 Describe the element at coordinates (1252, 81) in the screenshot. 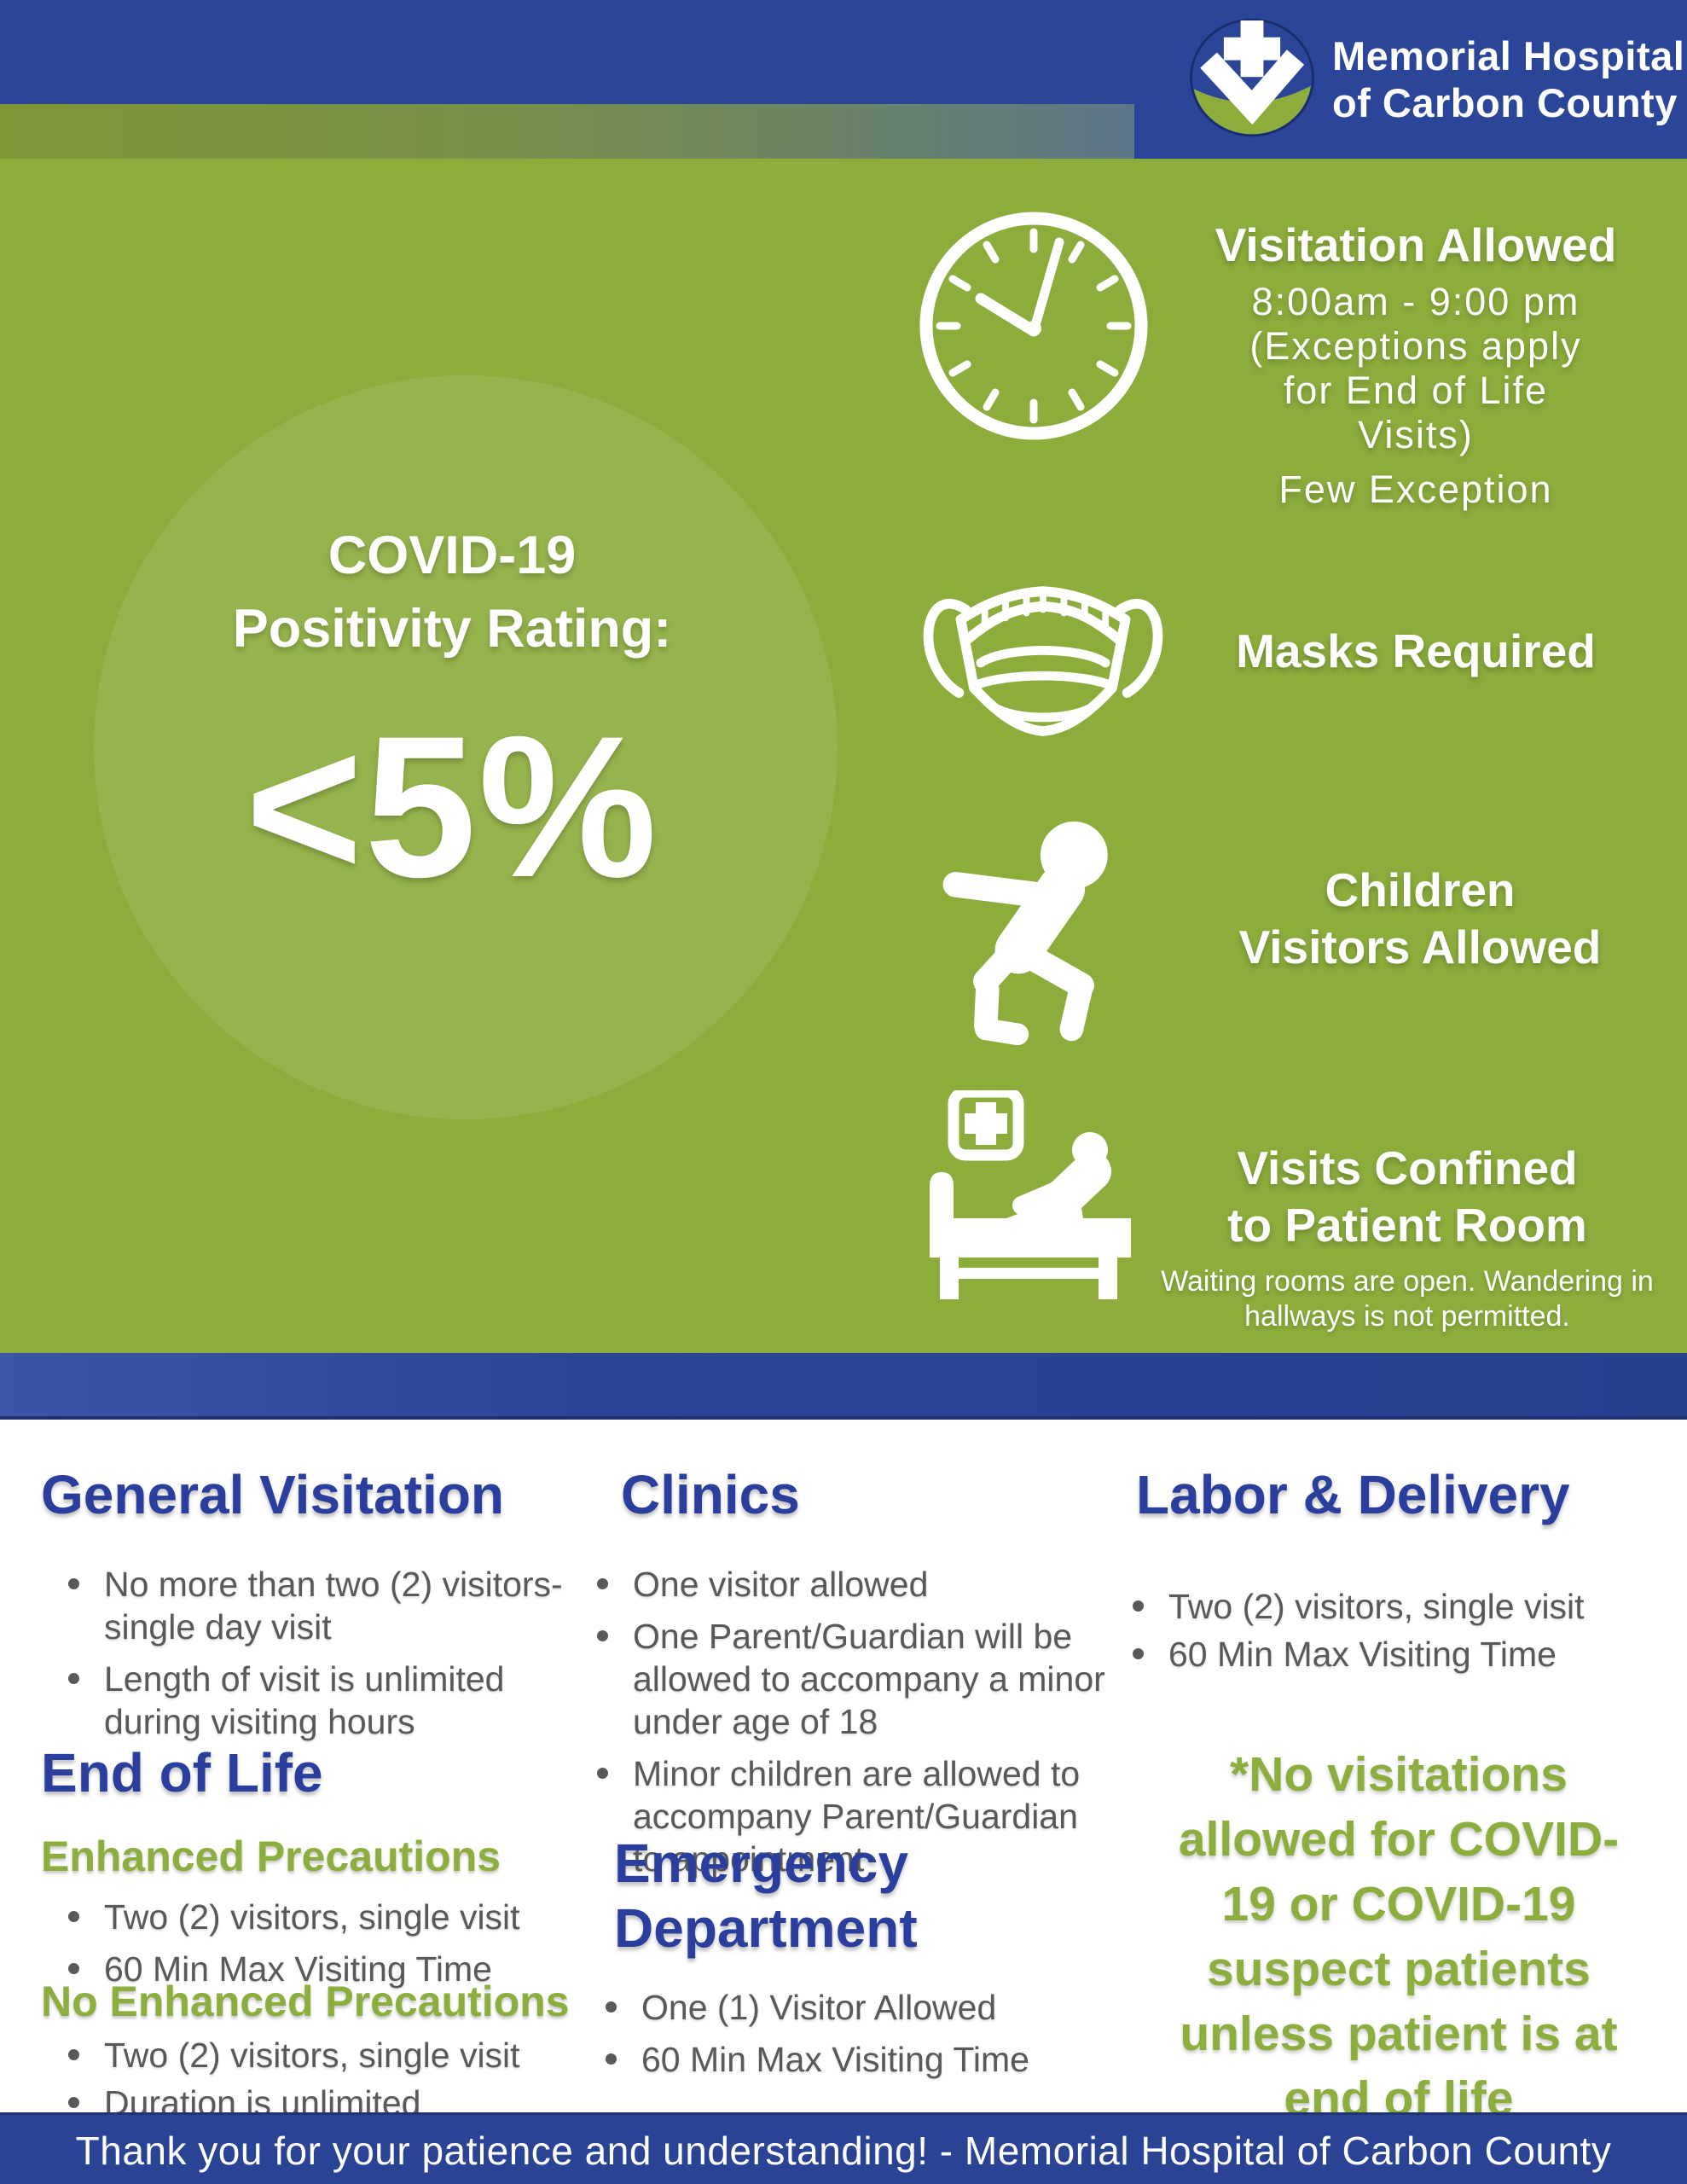

I see `hospital-logo-icon` at that location.